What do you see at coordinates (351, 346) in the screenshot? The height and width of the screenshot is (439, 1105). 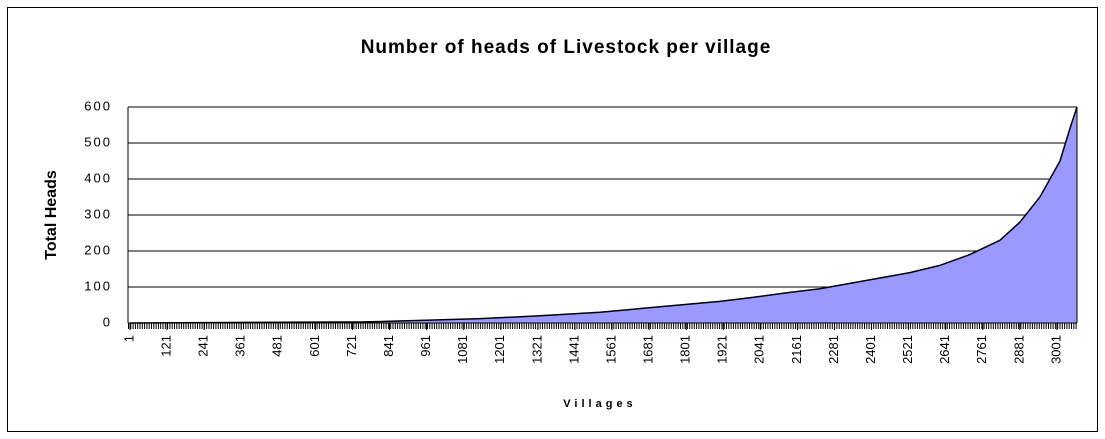 I see `x-tick-label: 721` at bounding box center [351, 346].